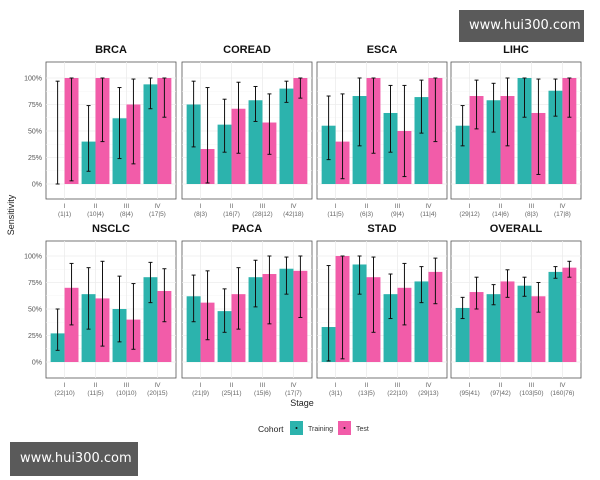 Image resolution: width=600 pixels, height=480 pixels. What do you see at coordinates (469, 214) in the screenshot?
I see `x-tick-count: (29|12)` at bounding box center [469, 214].